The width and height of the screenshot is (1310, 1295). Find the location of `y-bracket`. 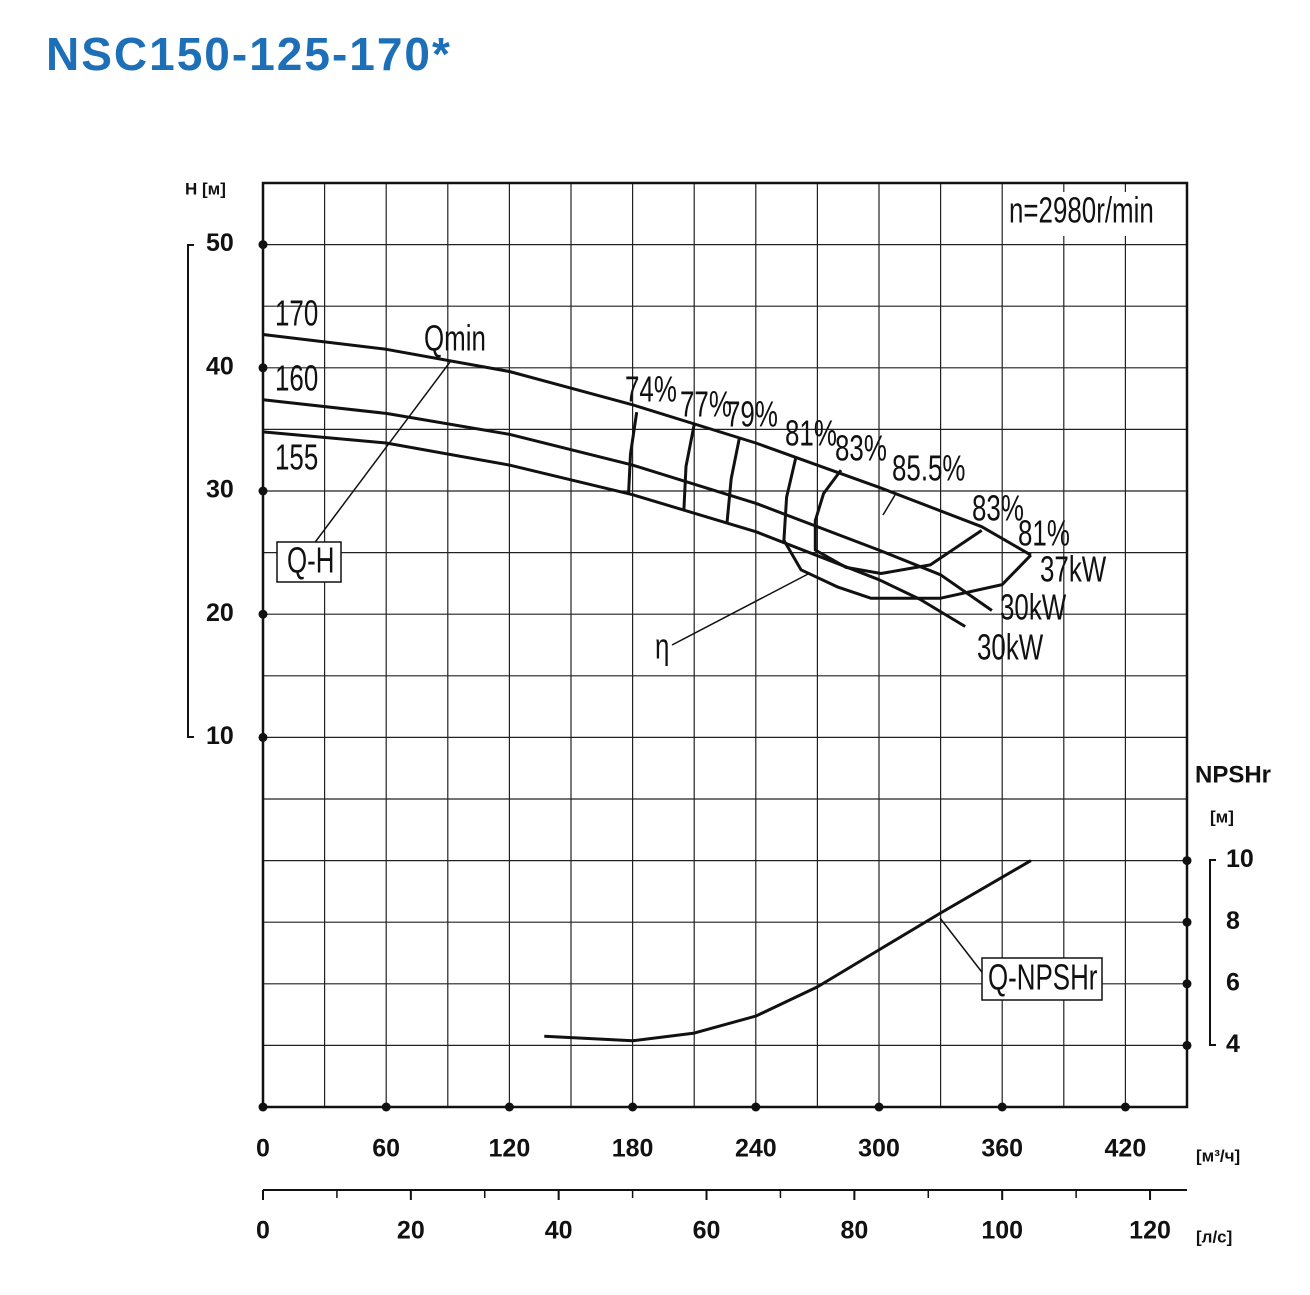

y-bracket is located at coordinates (190, 491).